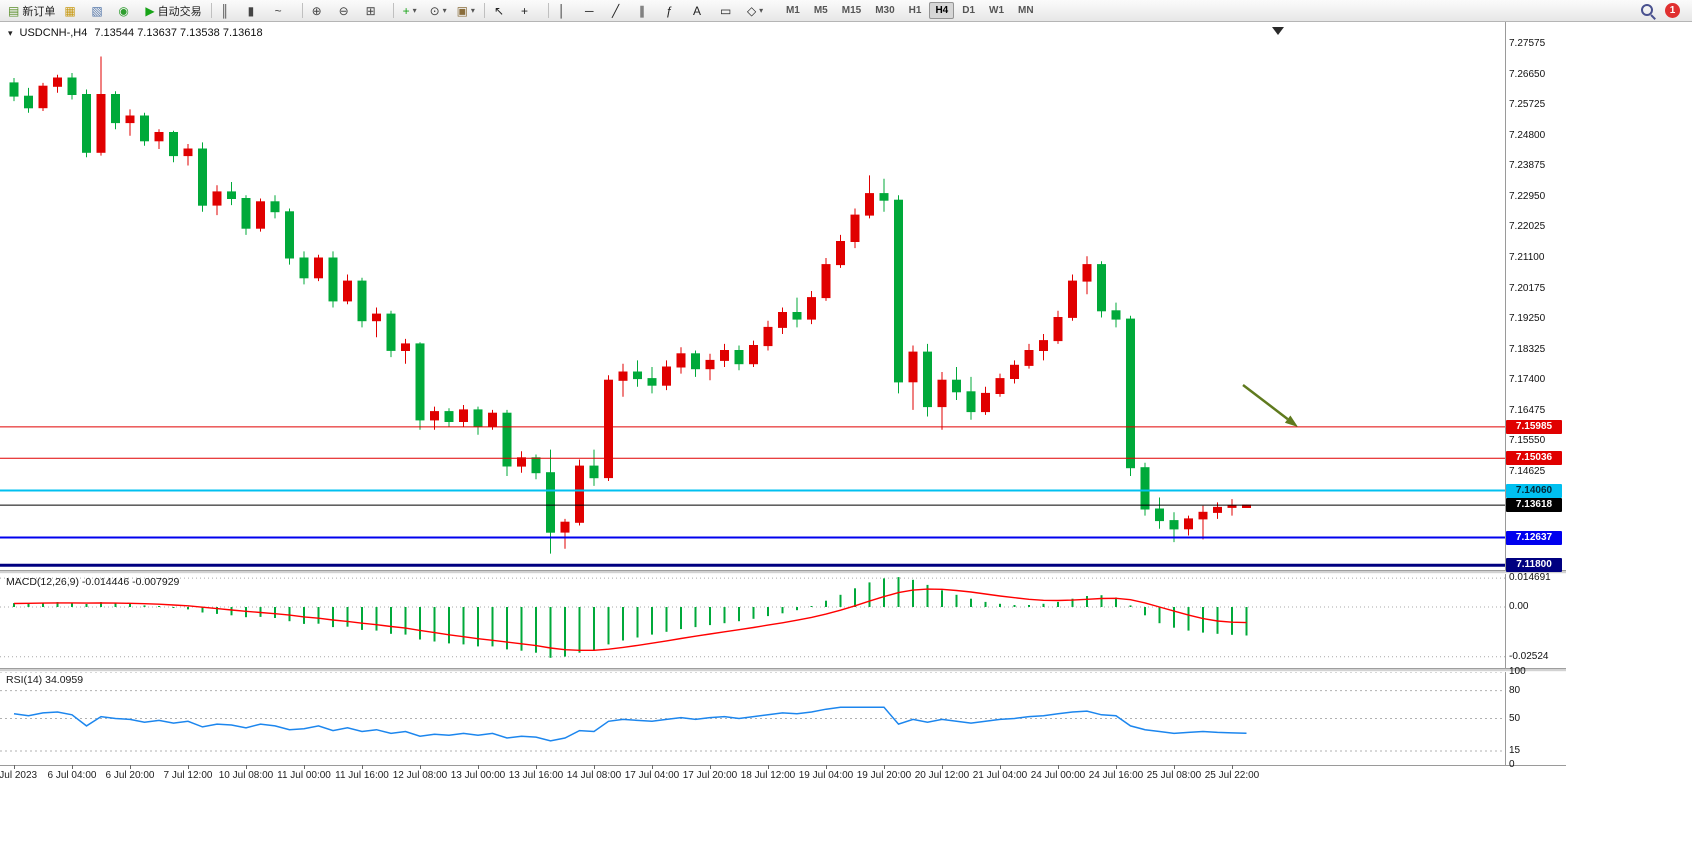  Describe the element at coordinates (594, 11) in the screenshot. I see `horizontal-line-button: ─` at that location.